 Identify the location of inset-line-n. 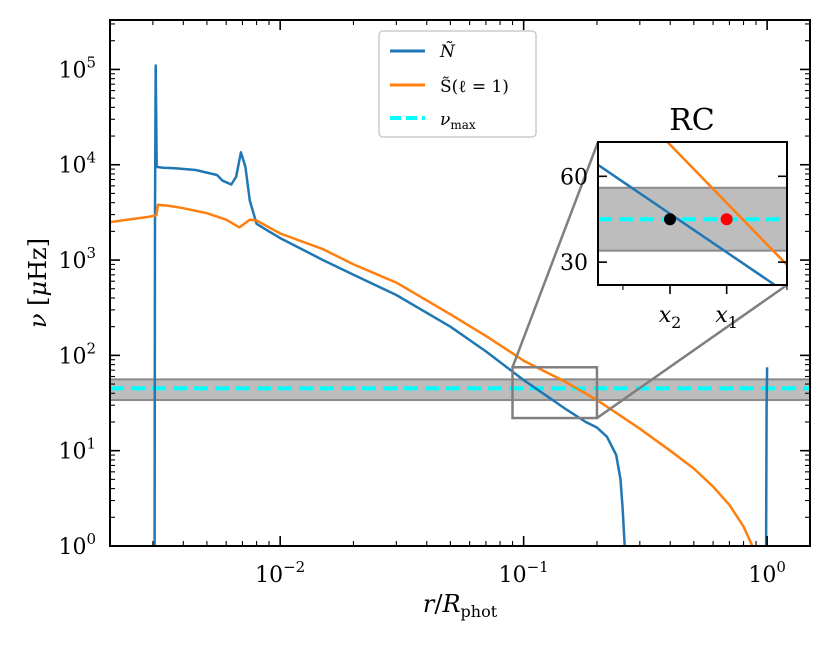
(687, 224).